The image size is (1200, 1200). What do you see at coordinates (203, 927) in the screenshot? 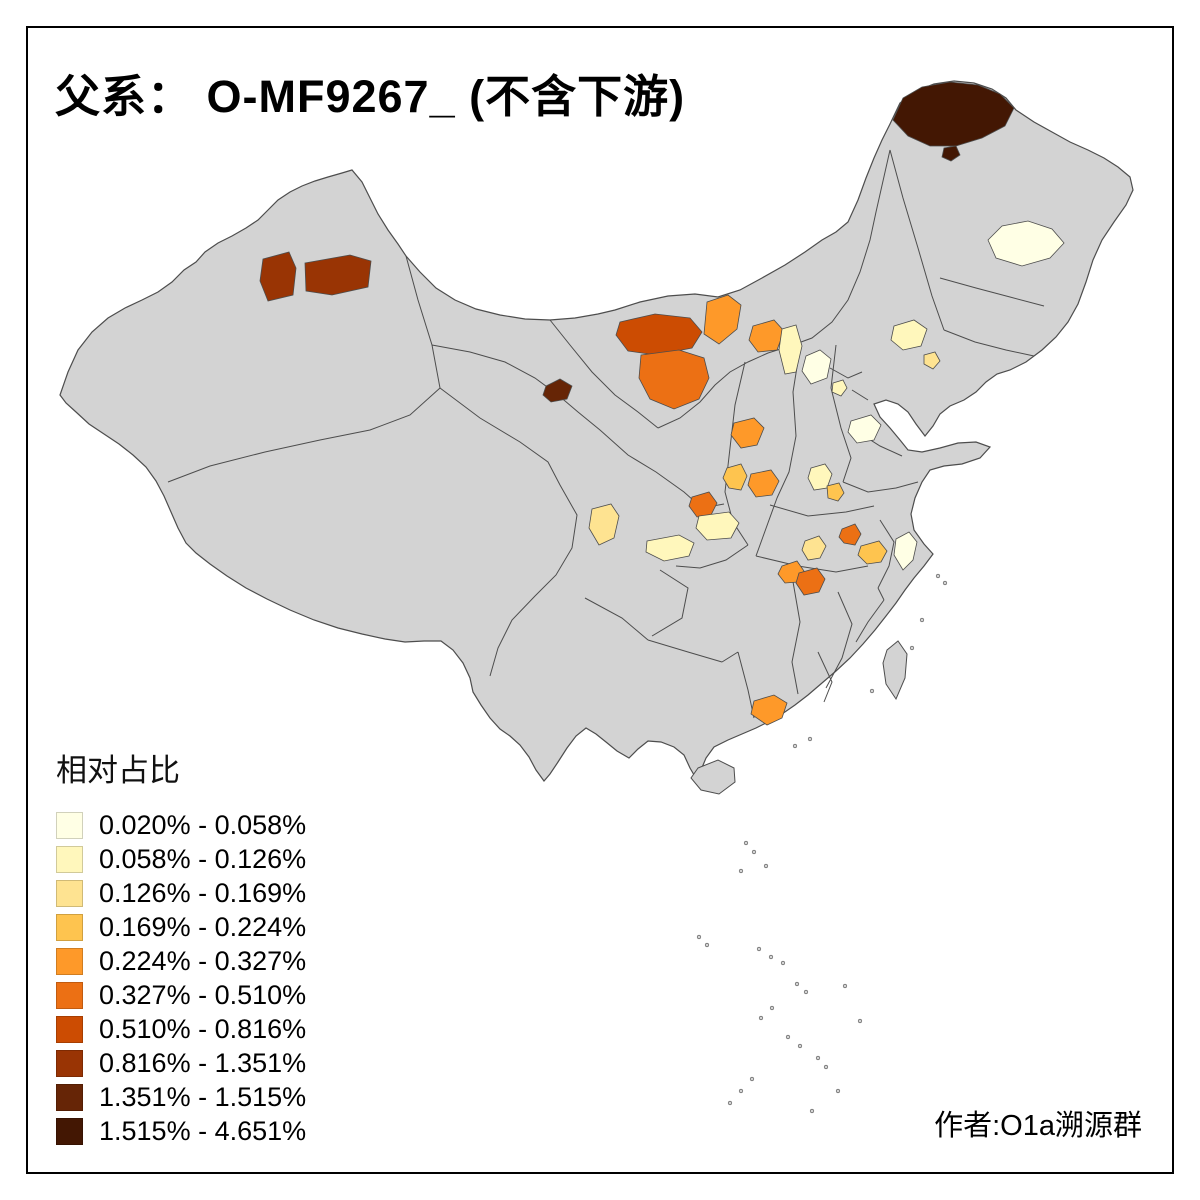
I see `legend-label: 0.169% - 0.224%` at bounding box center [203, 927].